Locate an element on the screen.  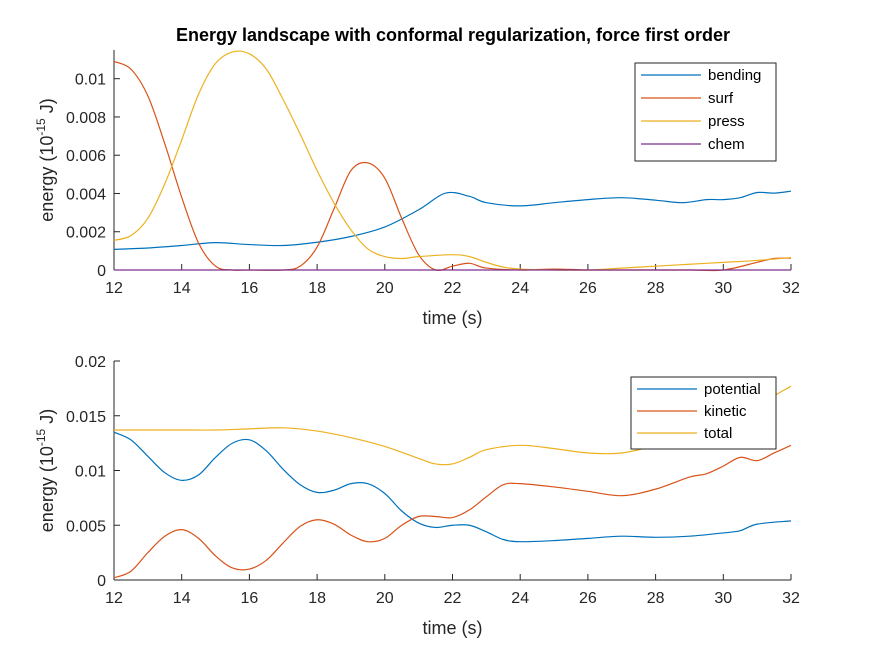
legend-label-potential: potential is located at coordinates (732, 389).